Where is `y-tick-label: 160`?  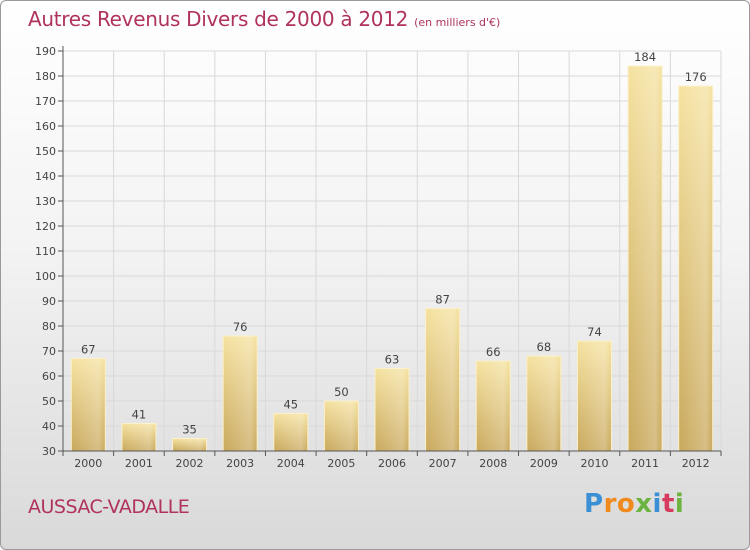 y-tick-label: 160 is located at coordinates (45, 126).